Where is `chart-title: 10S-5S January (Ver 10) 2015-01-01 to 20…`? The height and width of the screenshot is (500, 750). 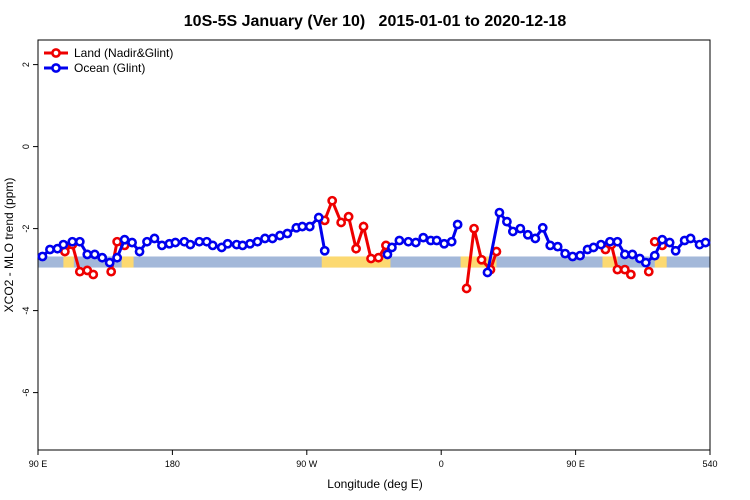
chart-title: 10S-5S January (Ver 10) 2015-01-01 to 20… is located at coordinates (375, 21).